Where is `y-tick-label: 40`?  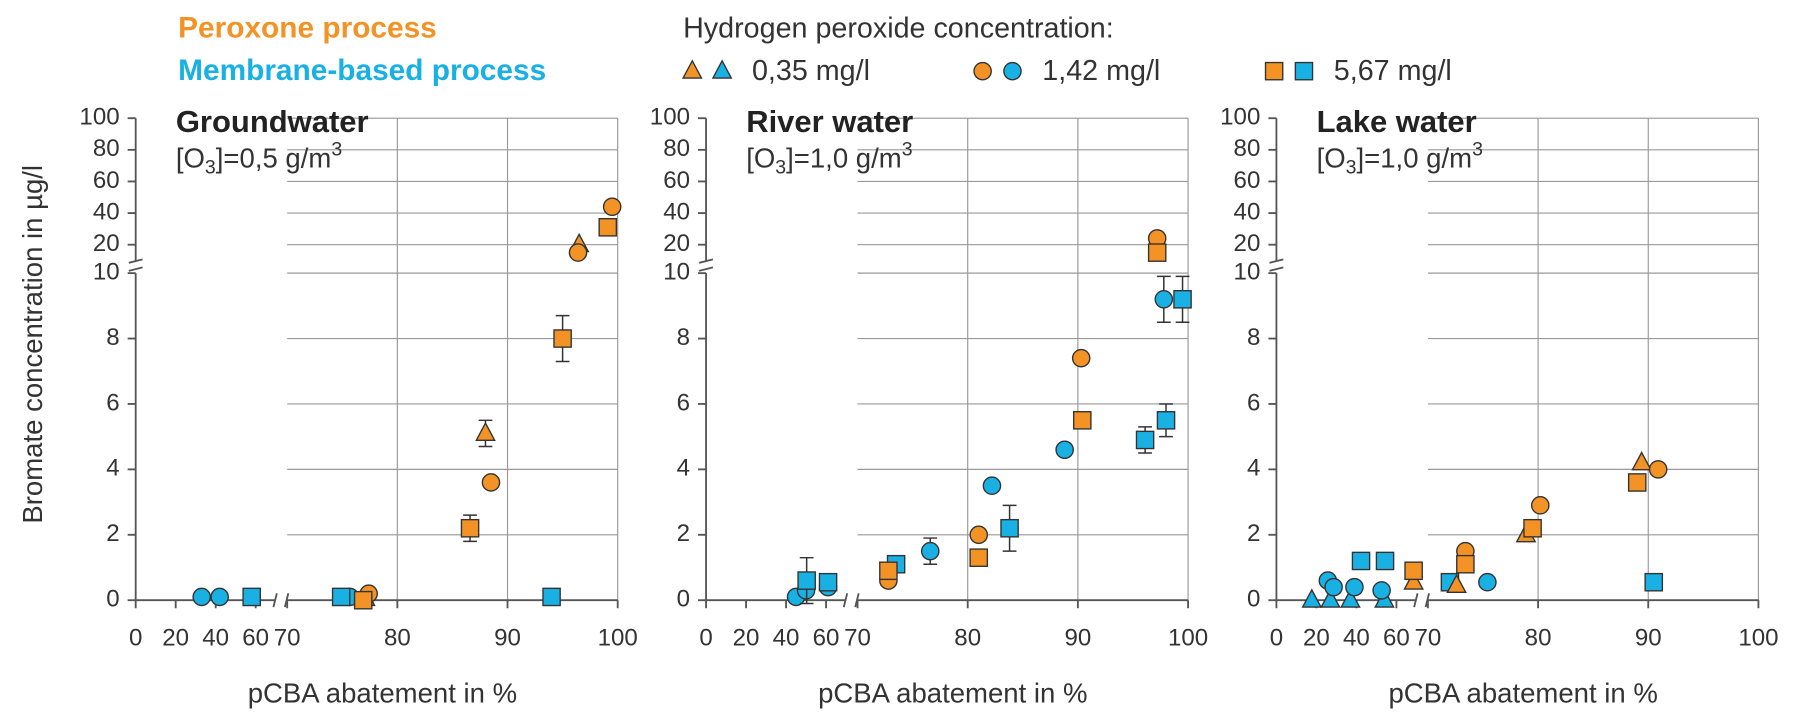 y-tick-label: 40 is located at coordinates (106, 211).